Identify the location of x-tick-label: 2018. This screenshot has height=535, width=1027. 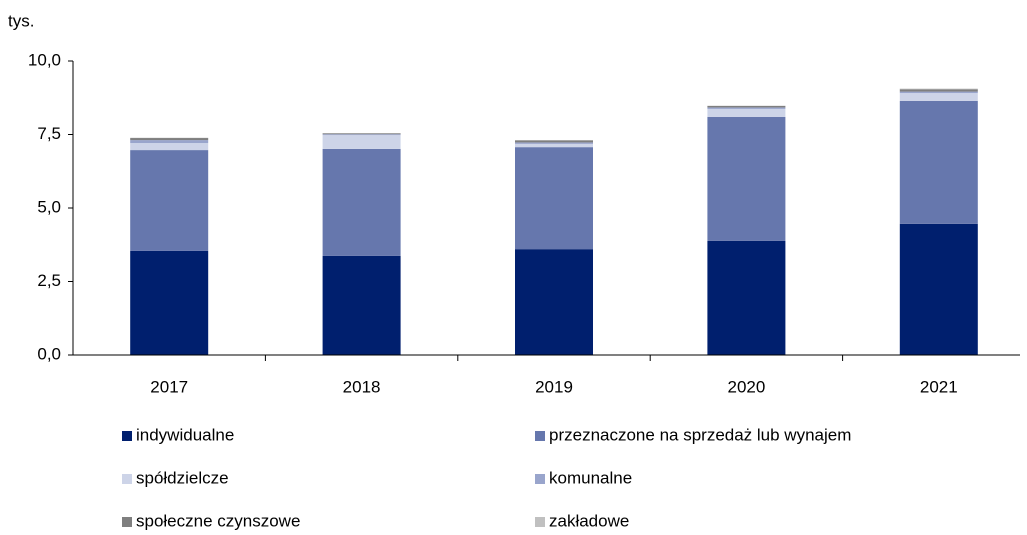
(362, 386).